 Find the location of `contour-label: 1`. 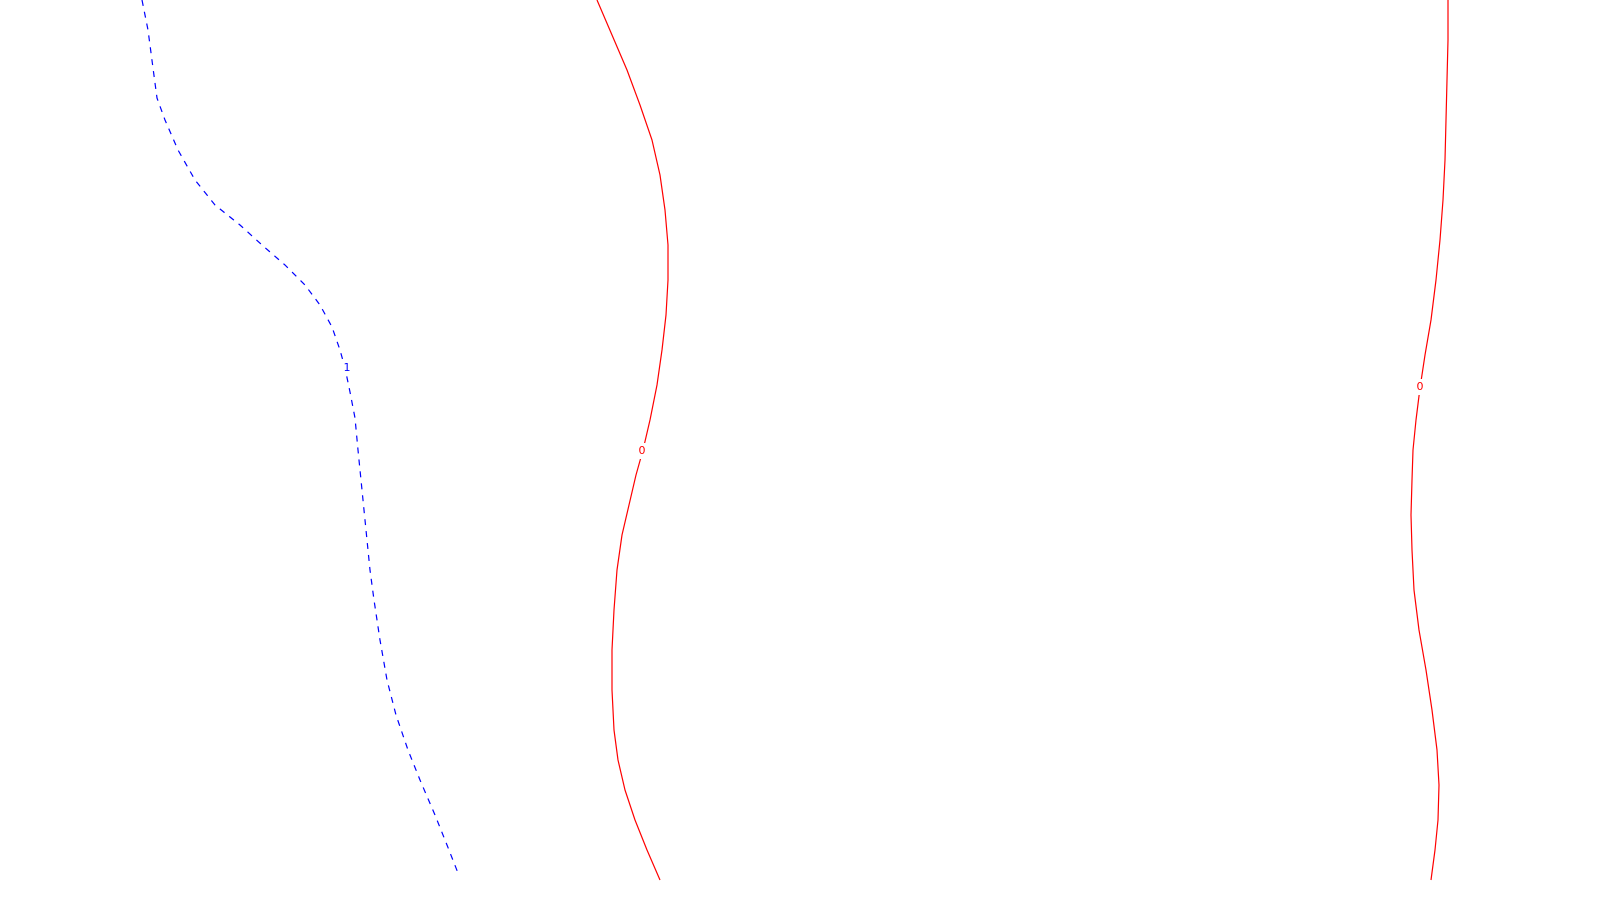

contour-label: 1 is located at coordinates (347, 367).